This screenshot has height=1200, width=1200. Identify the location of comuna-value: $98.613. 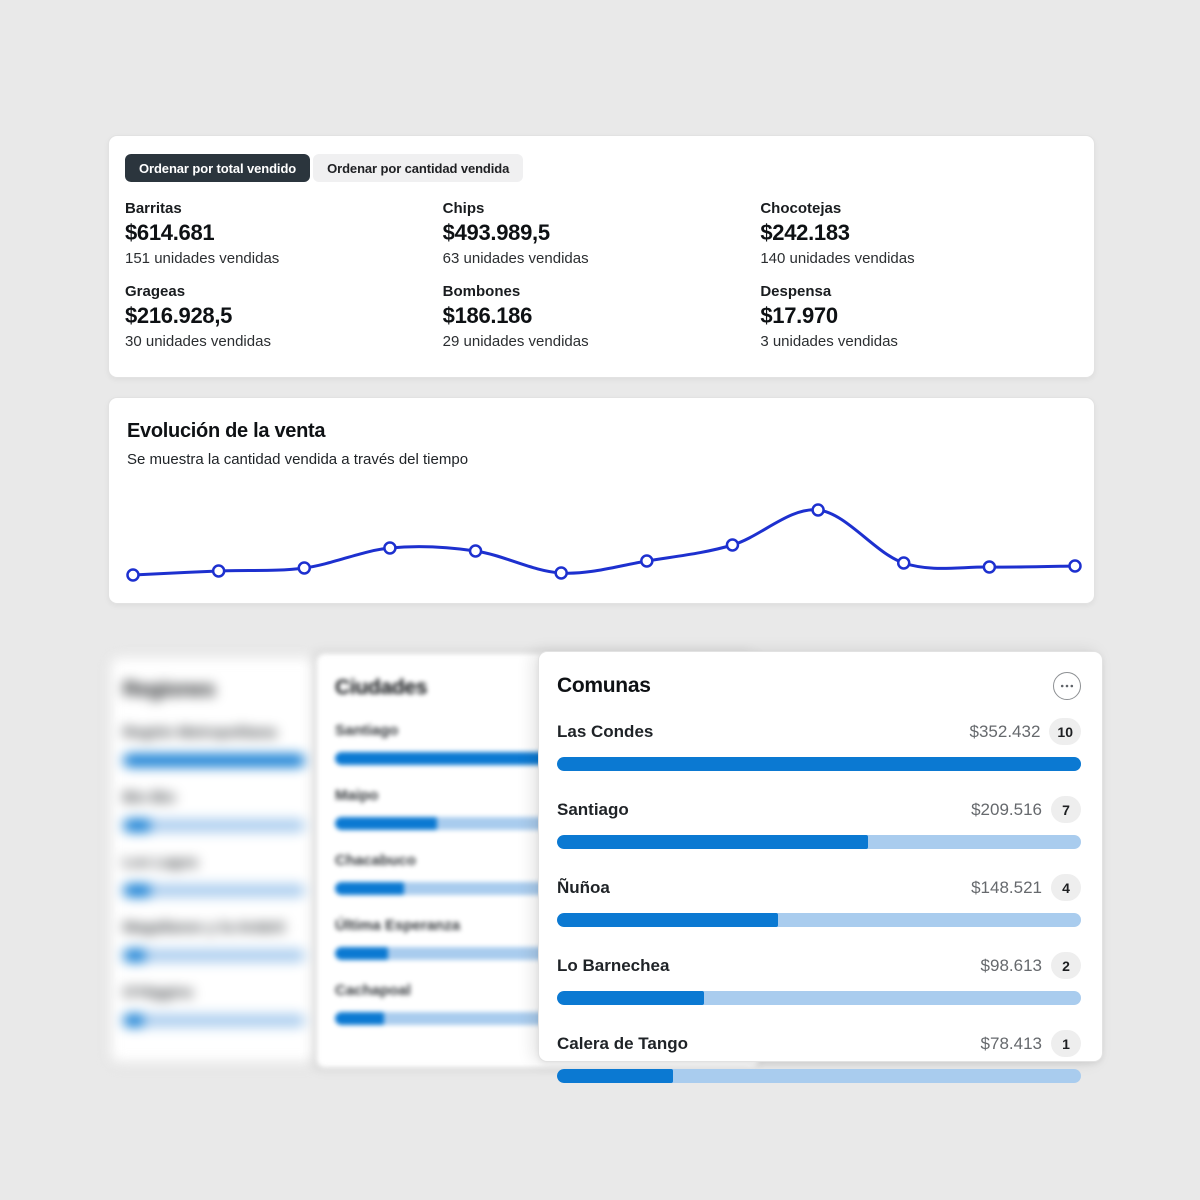
(1011, 965).